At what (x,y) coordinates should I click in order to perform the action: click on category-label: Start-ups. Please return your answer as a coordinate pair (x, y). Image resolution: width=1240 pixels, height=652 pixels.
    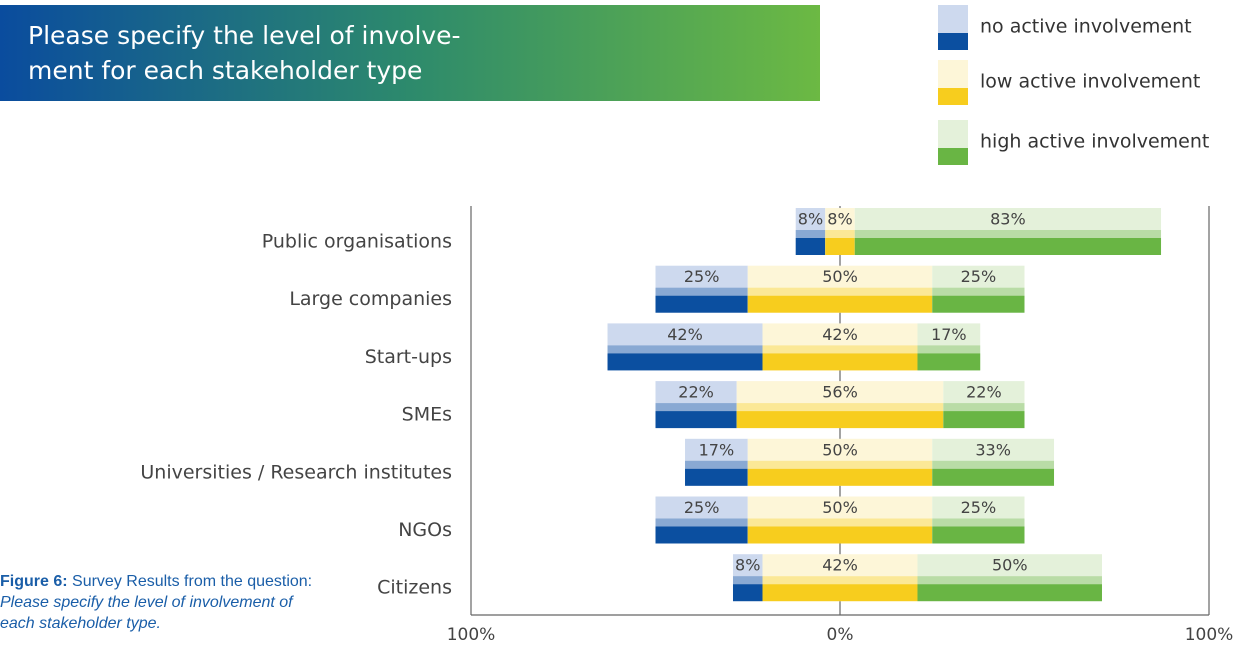
    Looking at the image, I should click on (408, 357).